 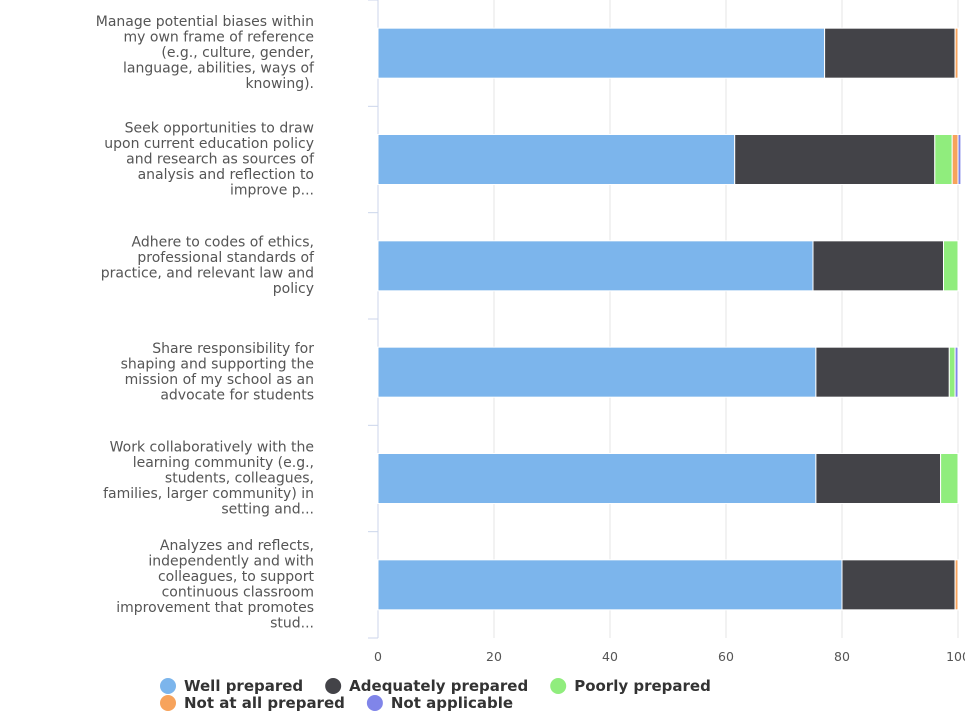 What do you see at coordinates (452, 703) in the screenshot?
I see `legend-label: Not applicable` at bounding box center [452, 703].